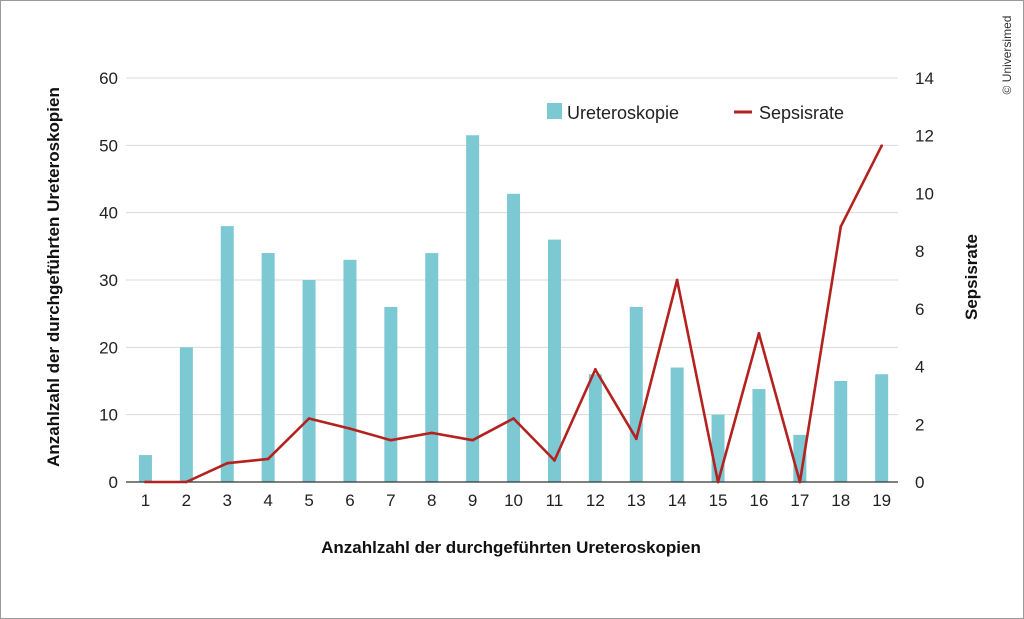 Image resolution: width=1024 pixels, height=619 pixels. Describe the element at coordinates (108, 78) in the screenshot. I see `y-left-tick-label: 60` at that location.